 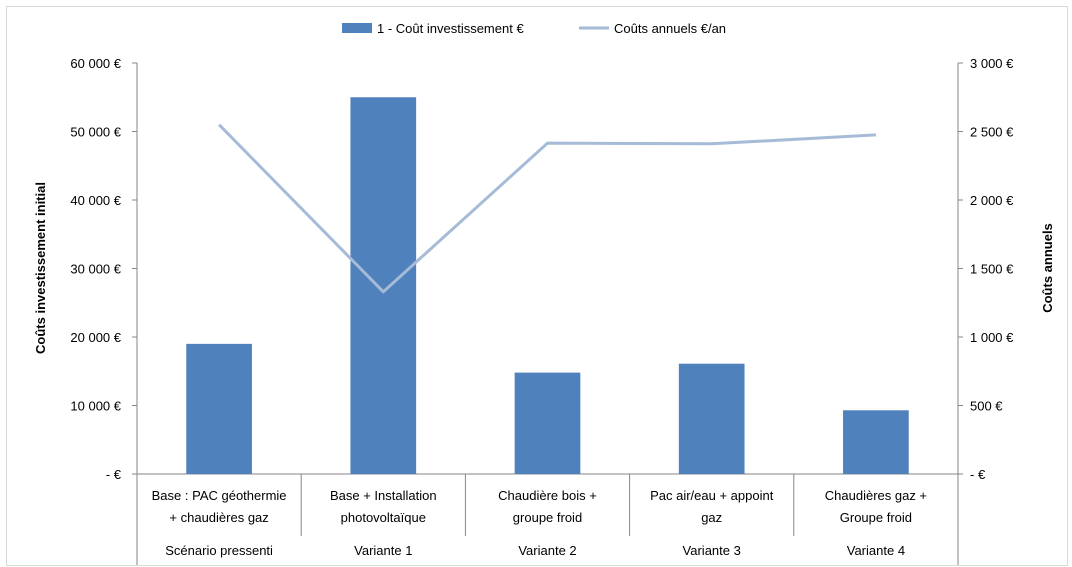 I want to click on y-tick-label: 60 000 €, so click(x=95, y=63).